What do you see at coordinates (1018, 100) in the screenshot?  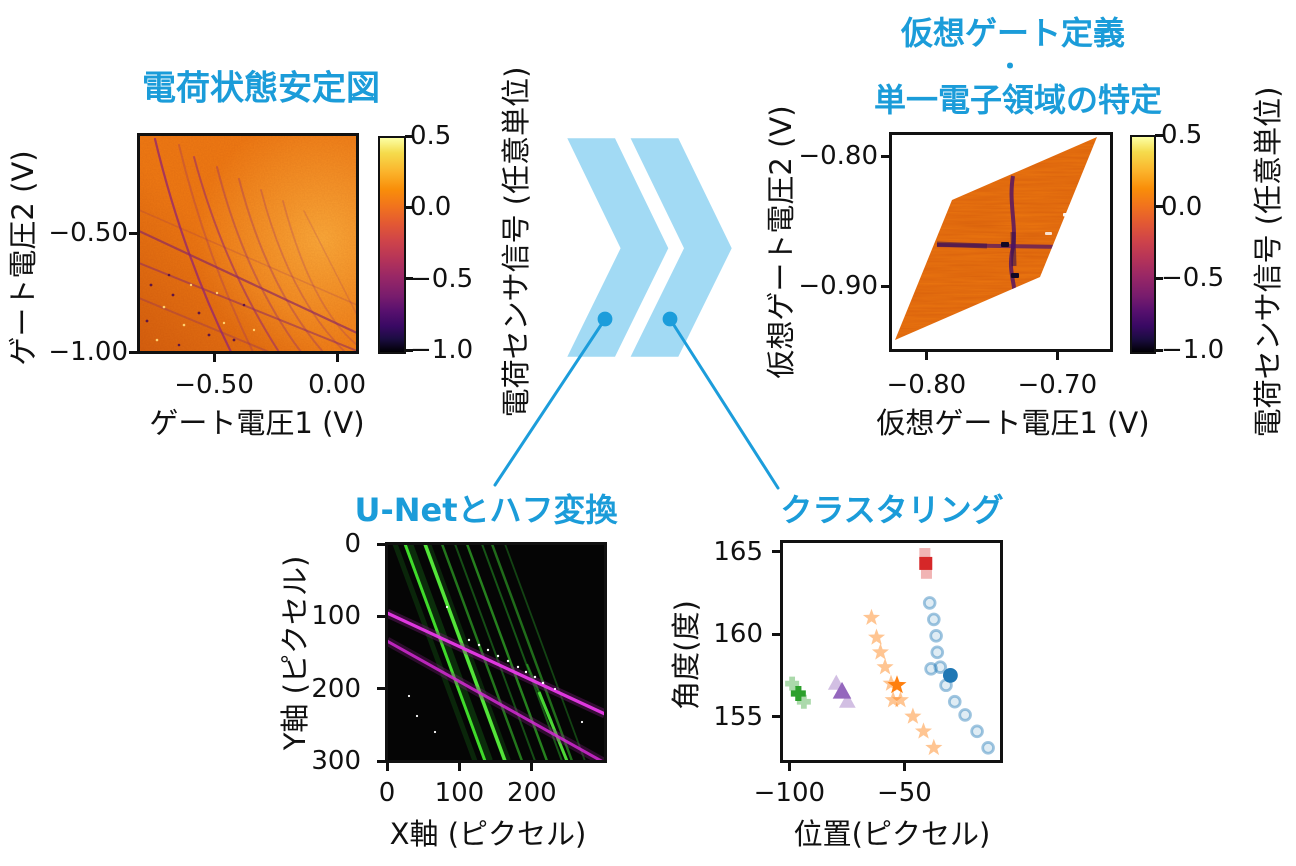 I see `panel-title-virtual-gate-line2: 単一電子領域の特定` at bounding box center [1018, 100].